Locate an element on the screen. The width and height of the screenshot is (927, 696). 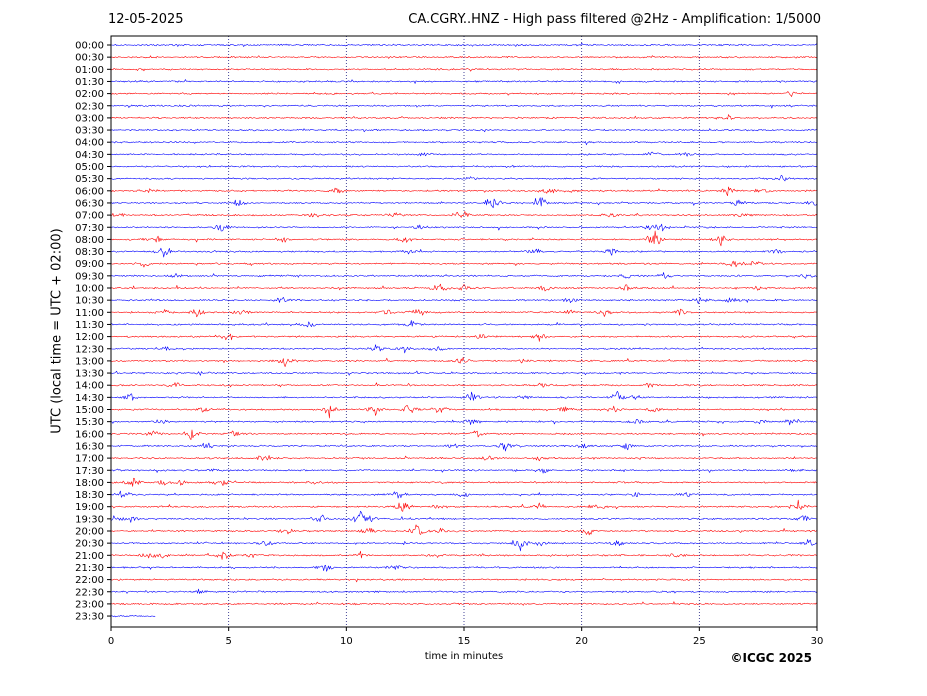
y-tick-label: 10:30 is located at coordinates (89, 301).